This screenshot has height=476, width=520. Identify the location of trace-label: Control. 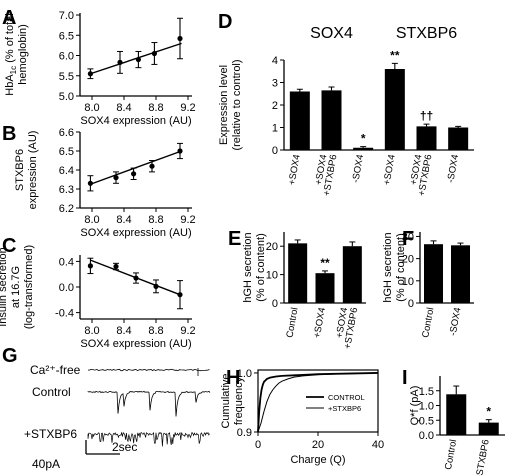
(51, 392).